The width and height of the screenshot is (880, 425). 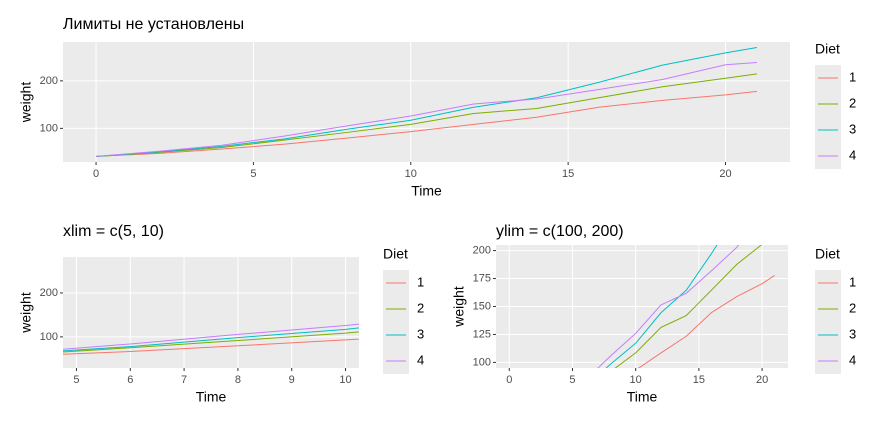 What do you see at coordinates (292, 380) in the screenshot?
I see `x-tick-label: 9` at bounding box center [292, 380].